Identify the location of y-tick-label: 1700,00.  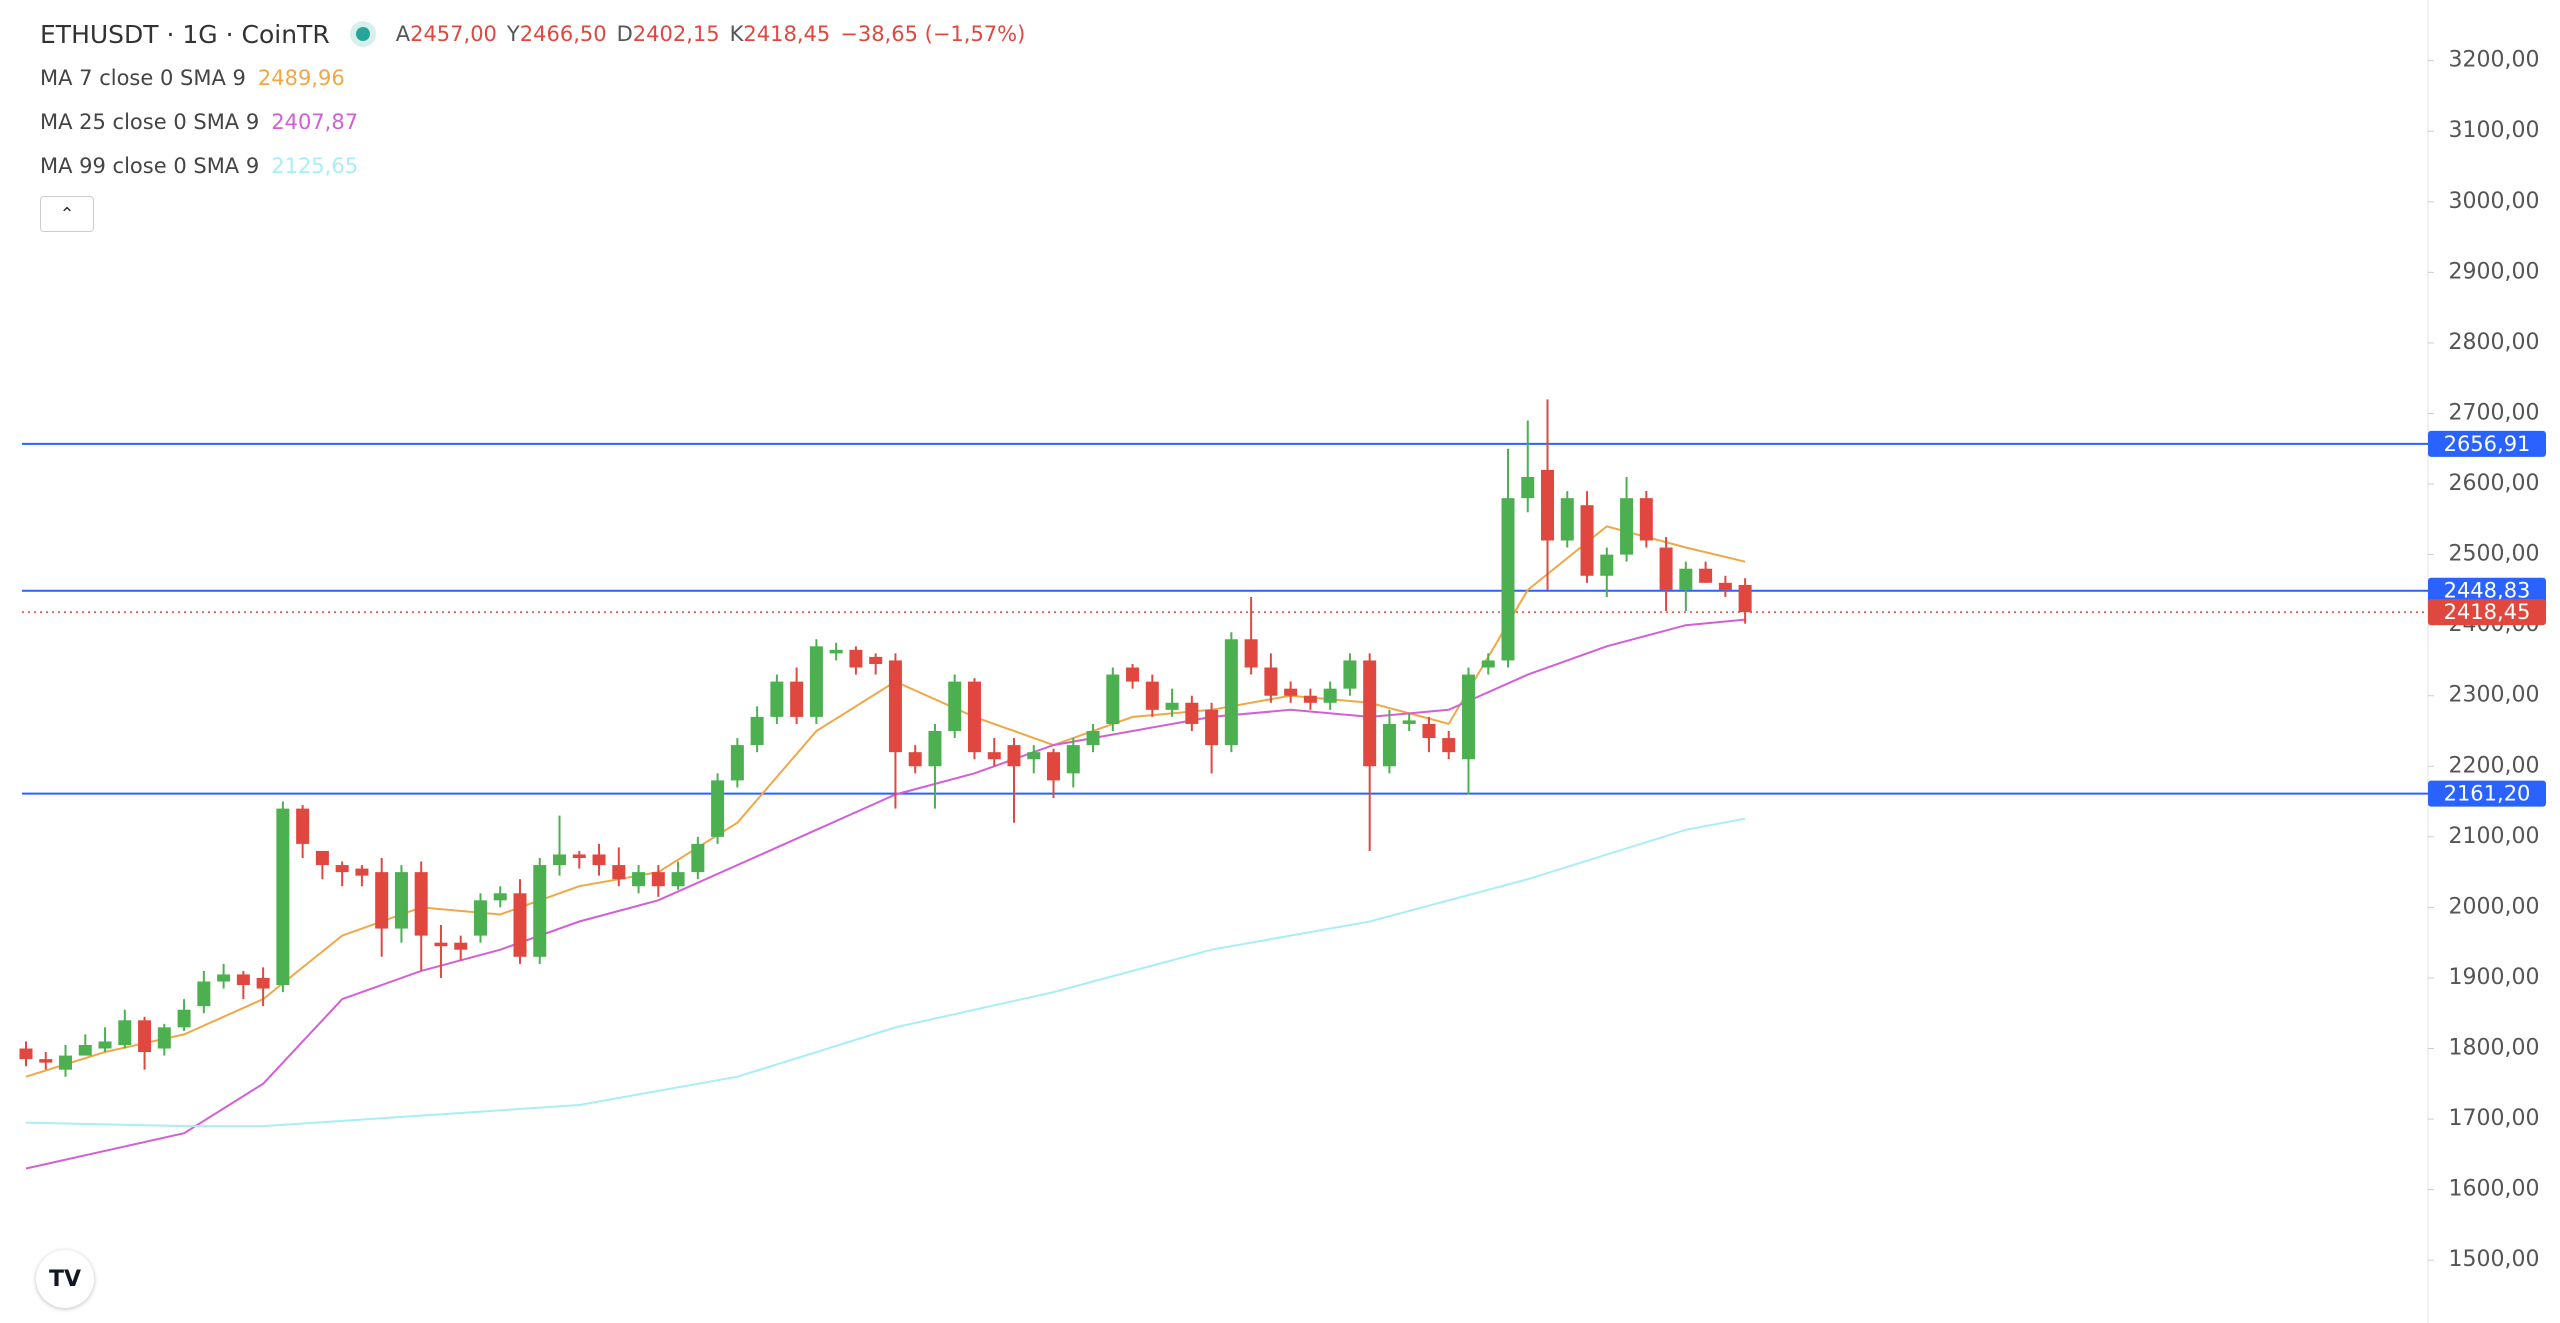
(2494, 1118).